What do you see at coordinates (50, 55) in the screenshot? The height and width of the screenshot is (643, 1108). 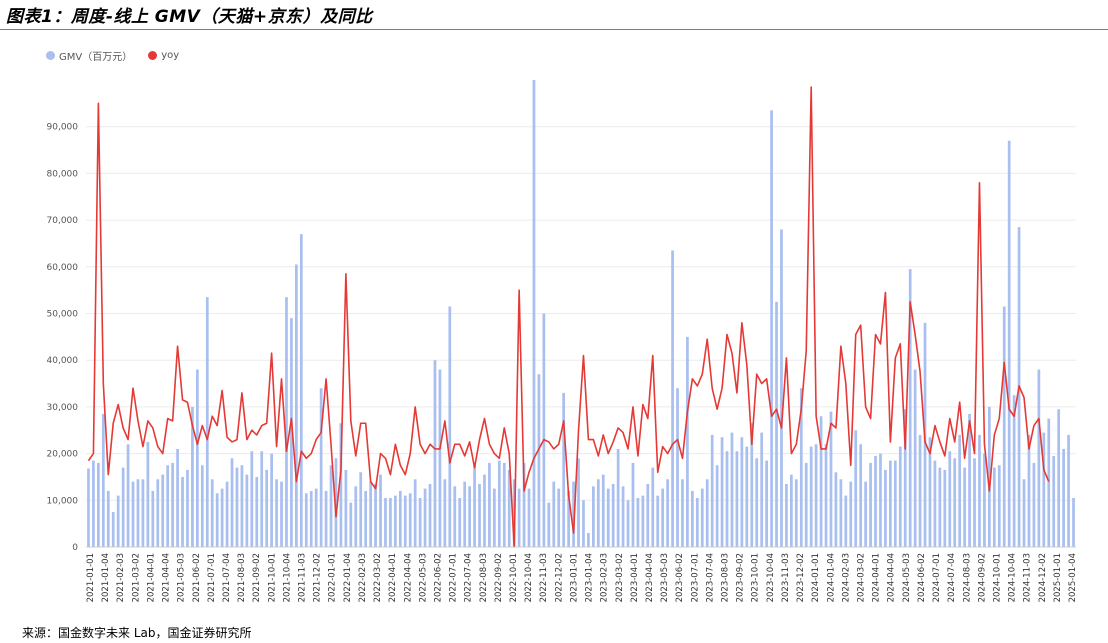 I see `legend-gmv-marker` at bounding box center [50, 55].